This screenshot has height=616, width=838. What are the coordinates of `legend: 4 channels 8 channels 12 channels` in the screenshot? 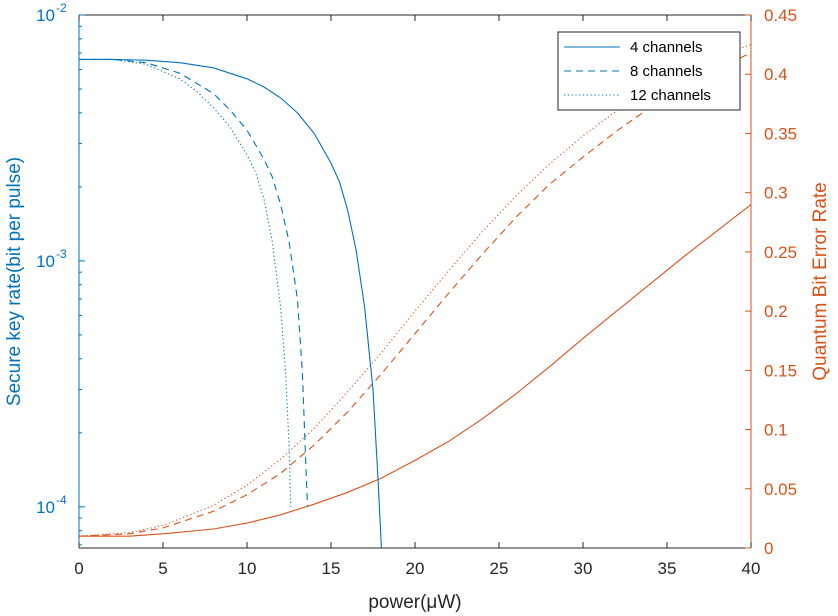 It's located at (649, 71).